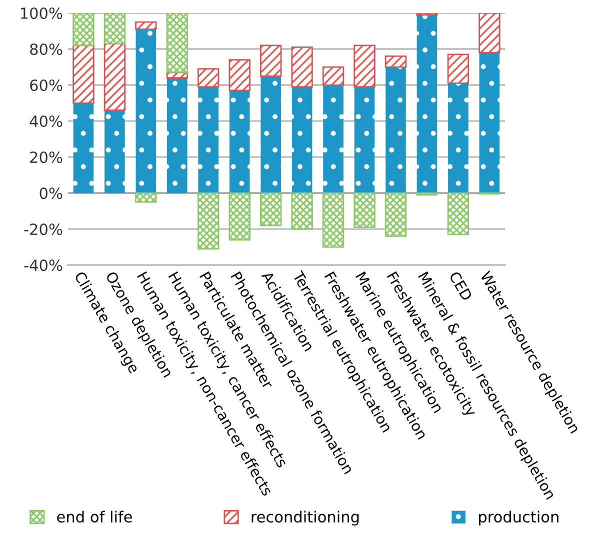  What do you see at coordinates (43, 266) in the screenshot?
I see `y-tick-label: -40%` at bounding box center [43, 266].